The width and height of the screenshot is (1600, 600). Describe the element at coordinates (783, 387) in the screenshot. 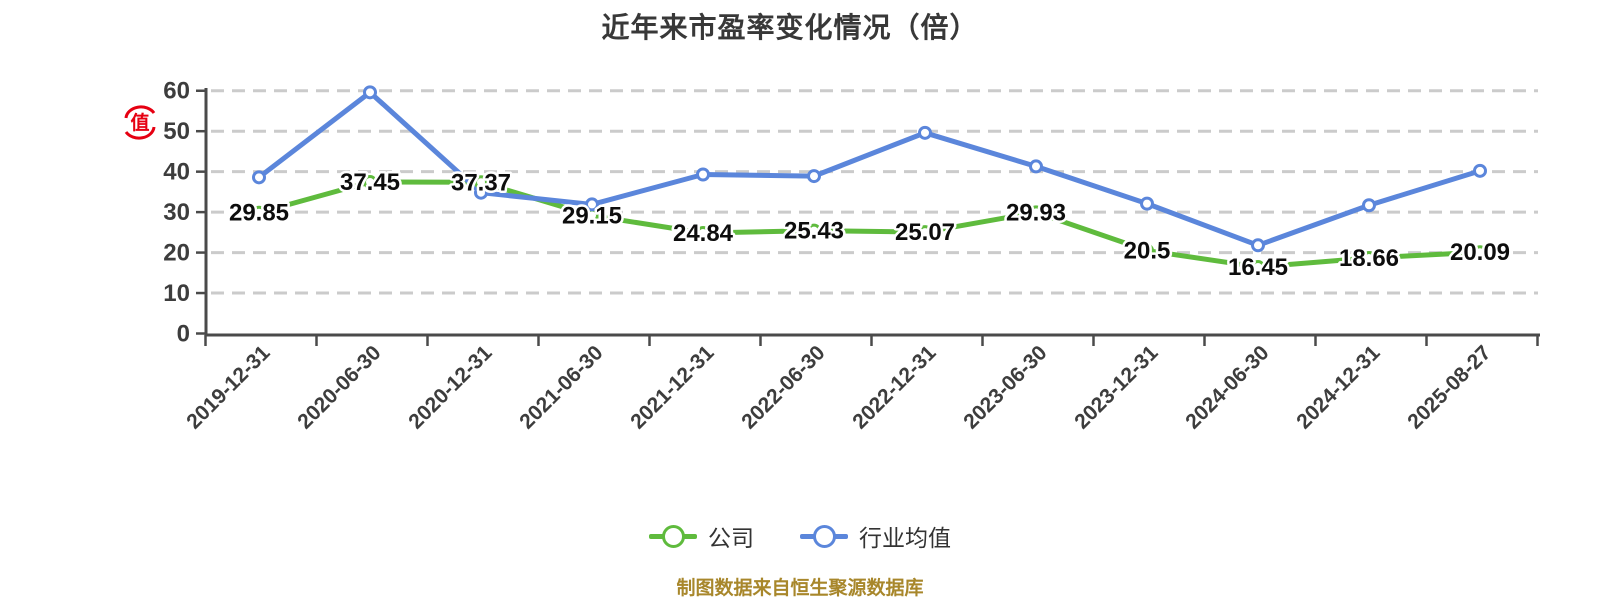

I see `x-tick-label: 2022-06-30` at that location.